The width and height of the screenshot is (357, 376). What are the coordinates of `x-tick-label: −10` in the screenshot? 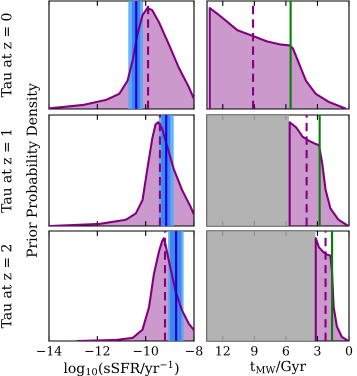 It's located at (146, 351).